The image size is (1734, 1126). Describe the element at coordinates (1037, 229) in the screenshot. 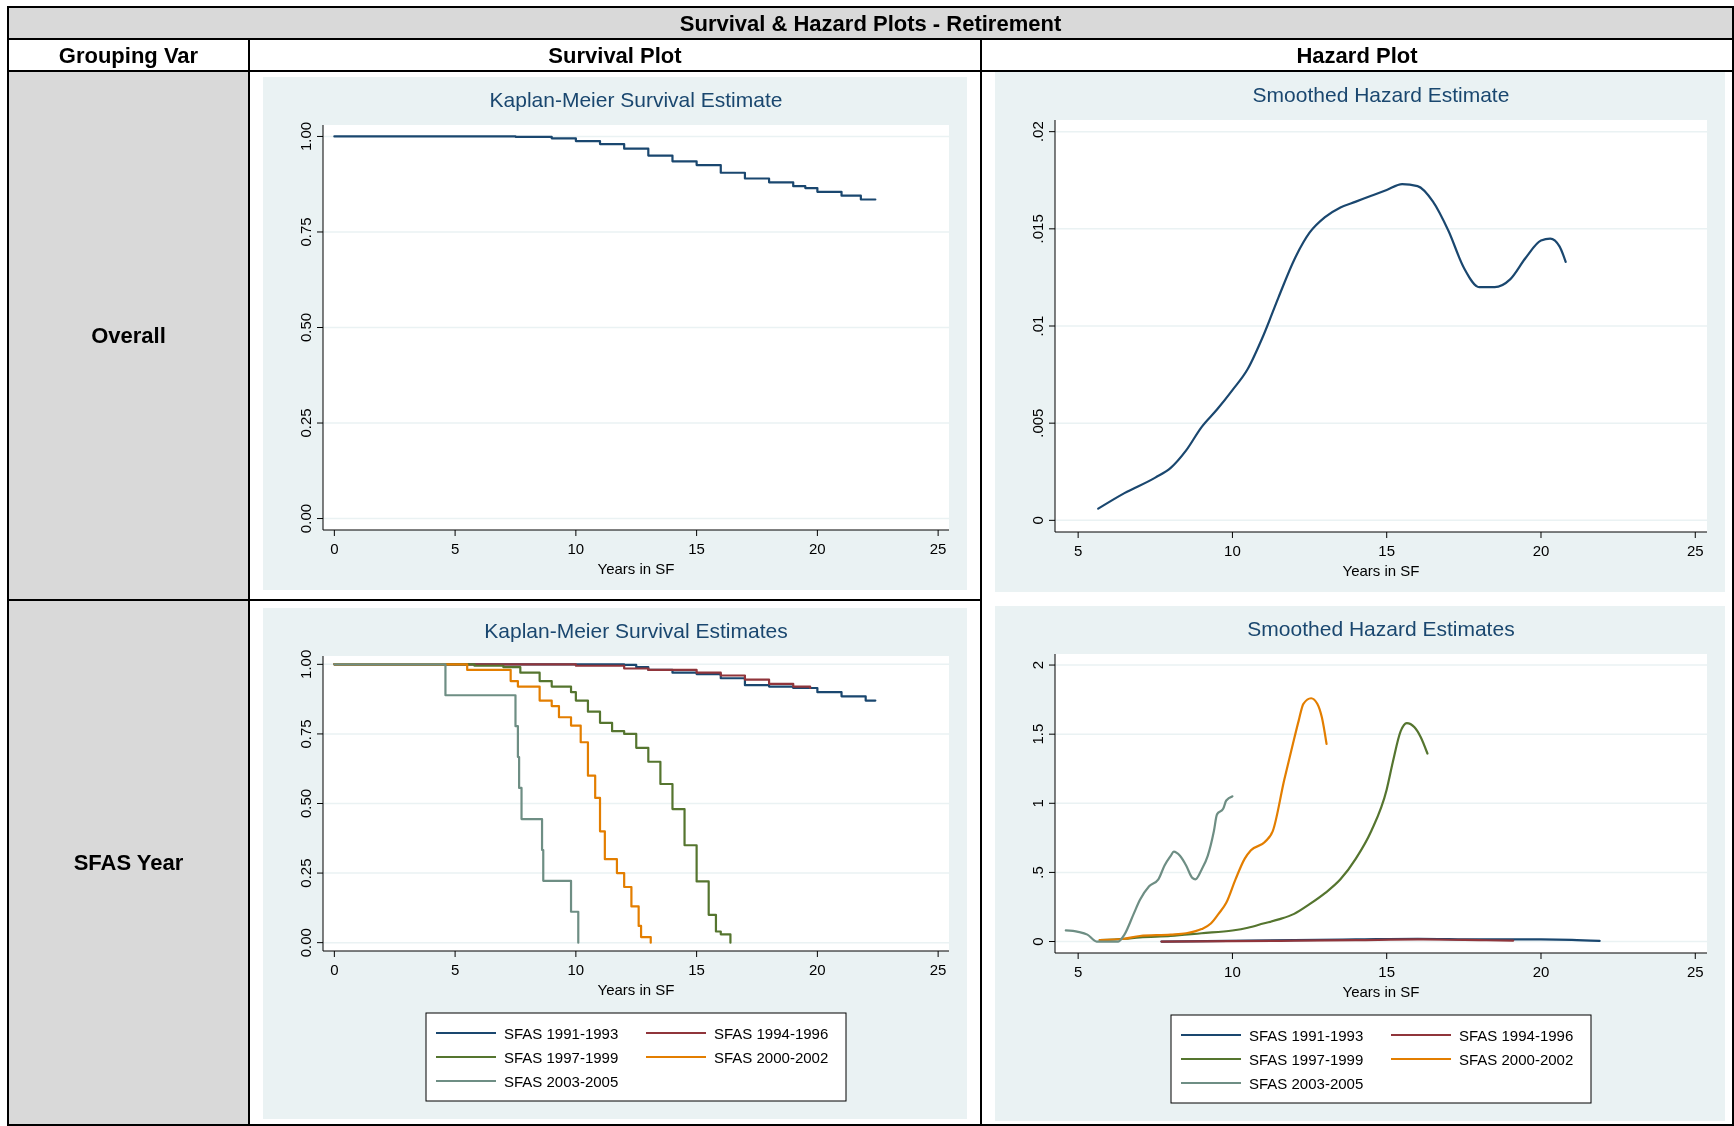

I see `y-tick-label: .015` at that location.